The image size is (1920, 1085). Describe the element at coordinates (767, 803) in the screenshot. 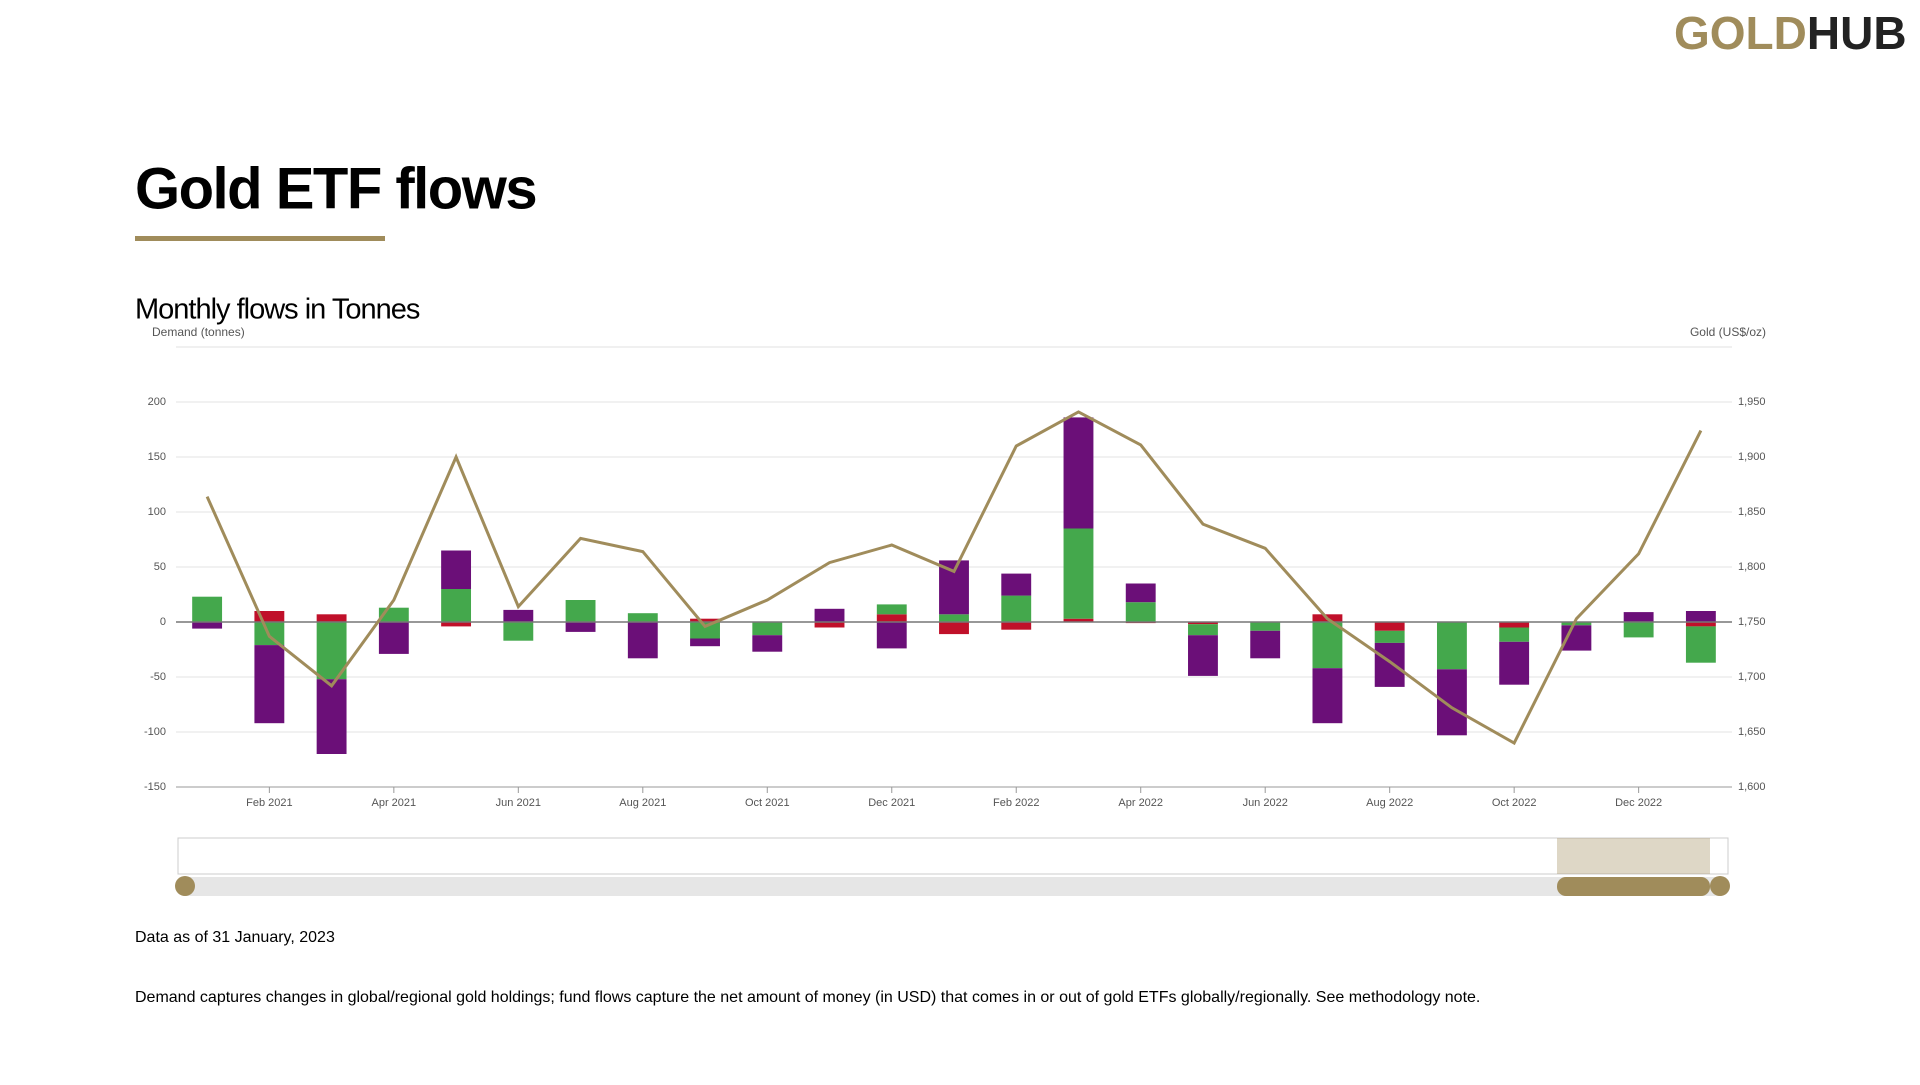

I see `x-tick-label: Oct 2021` at that location.